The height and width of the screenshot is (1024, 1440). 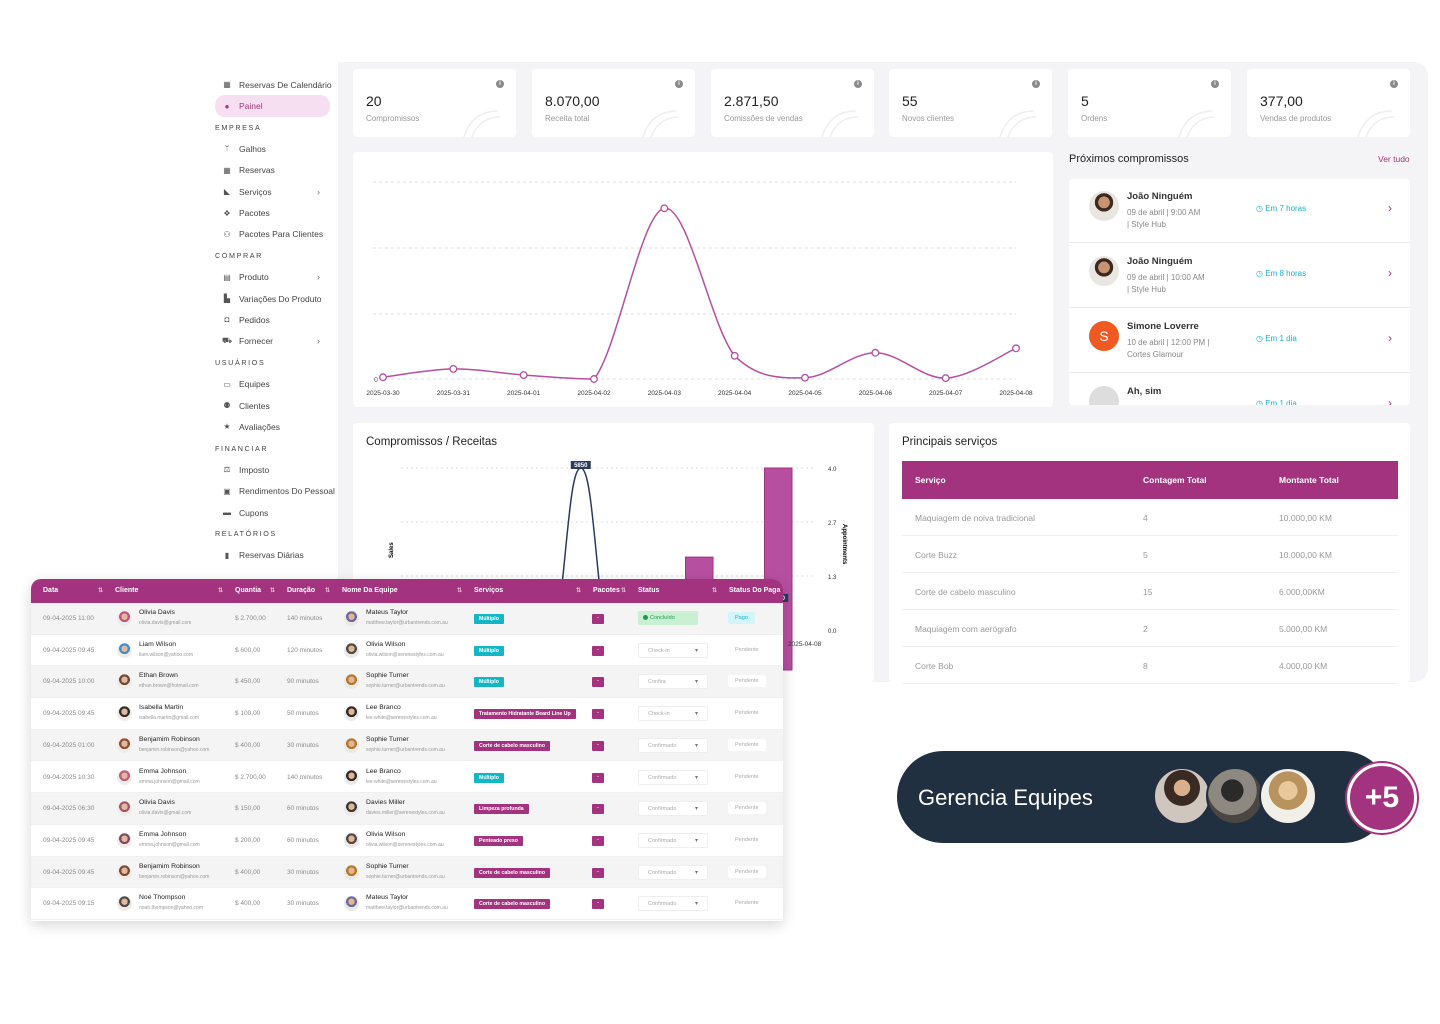 What do you see at coordinates (741, 618) in the screenshot?
I see `payment-status: Pago` at bounding box center [741, 618].